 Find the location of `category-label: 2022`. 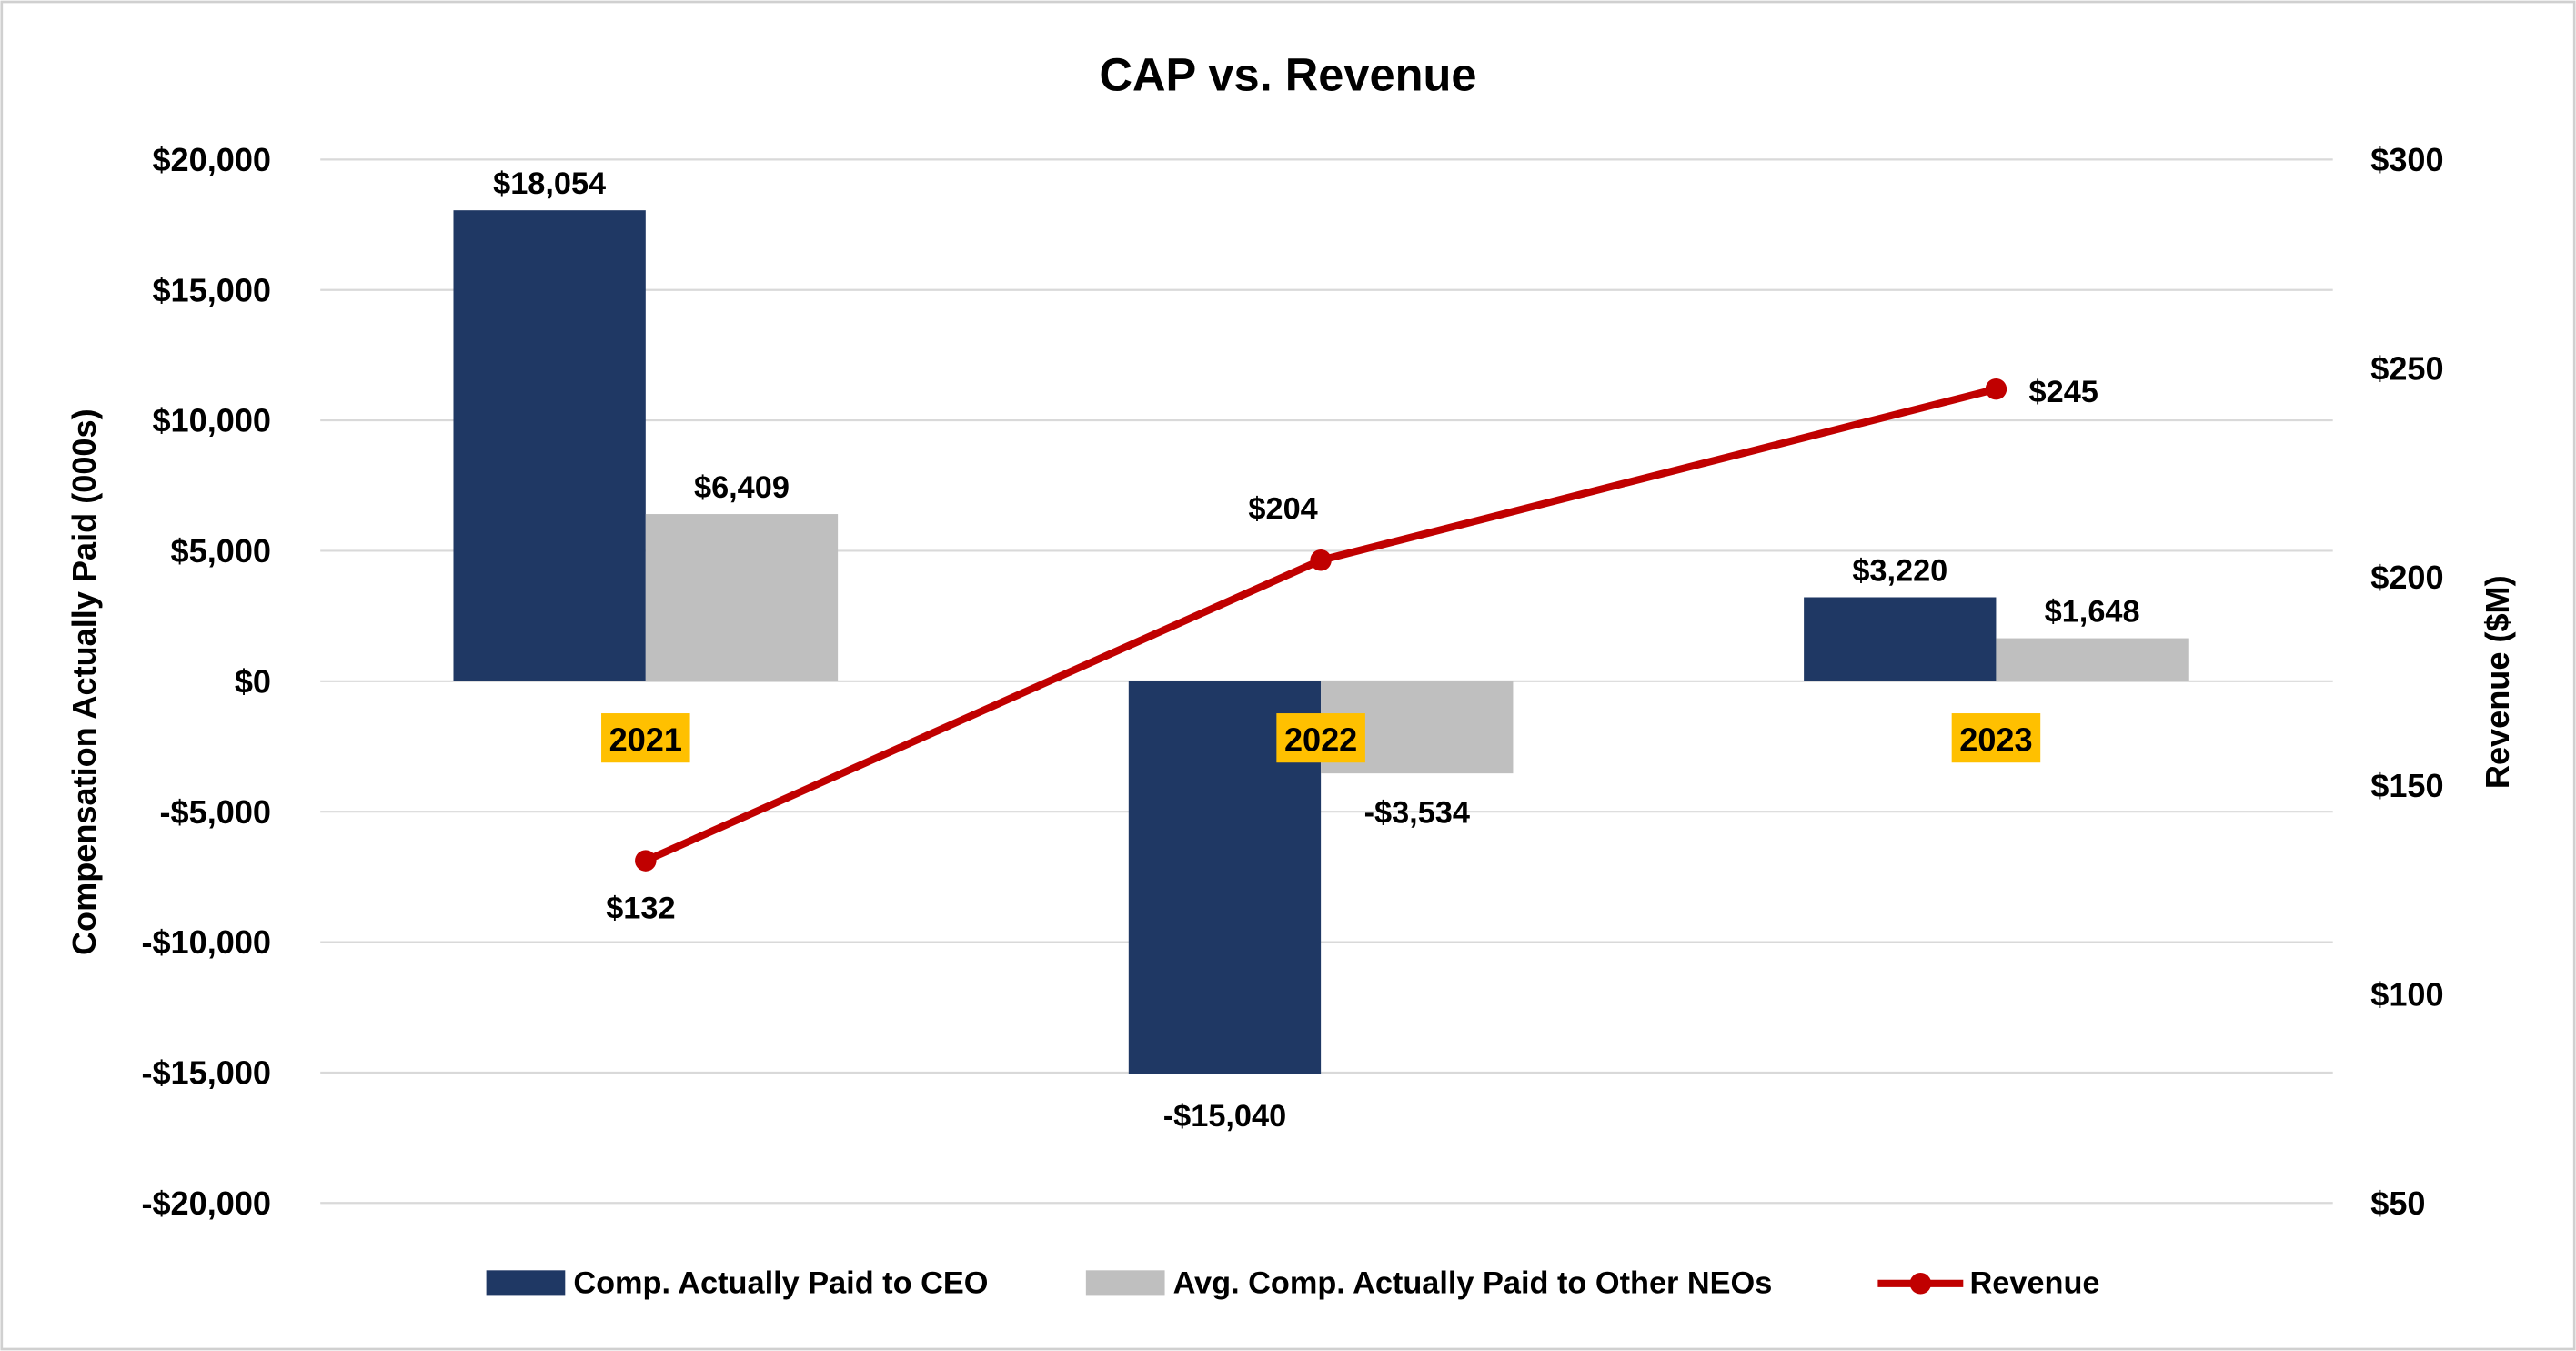

category-label: 2022 is located at coordinates (1320, 740).